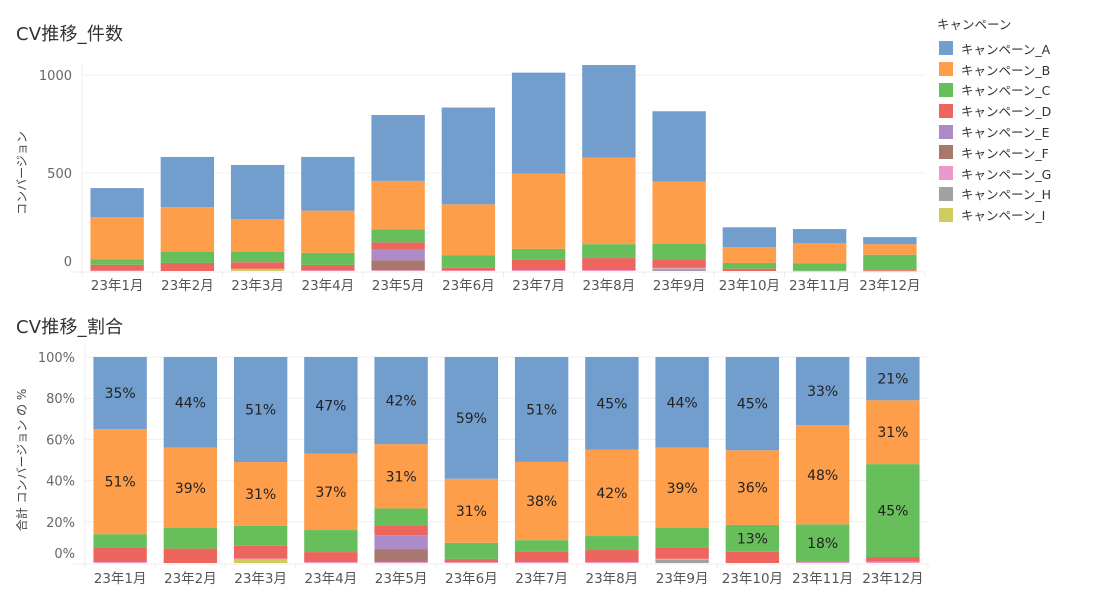 This screenshot has width=1100, height=600. I want to click on legend-item-a: キャンペーン_A, so click(994, 48).